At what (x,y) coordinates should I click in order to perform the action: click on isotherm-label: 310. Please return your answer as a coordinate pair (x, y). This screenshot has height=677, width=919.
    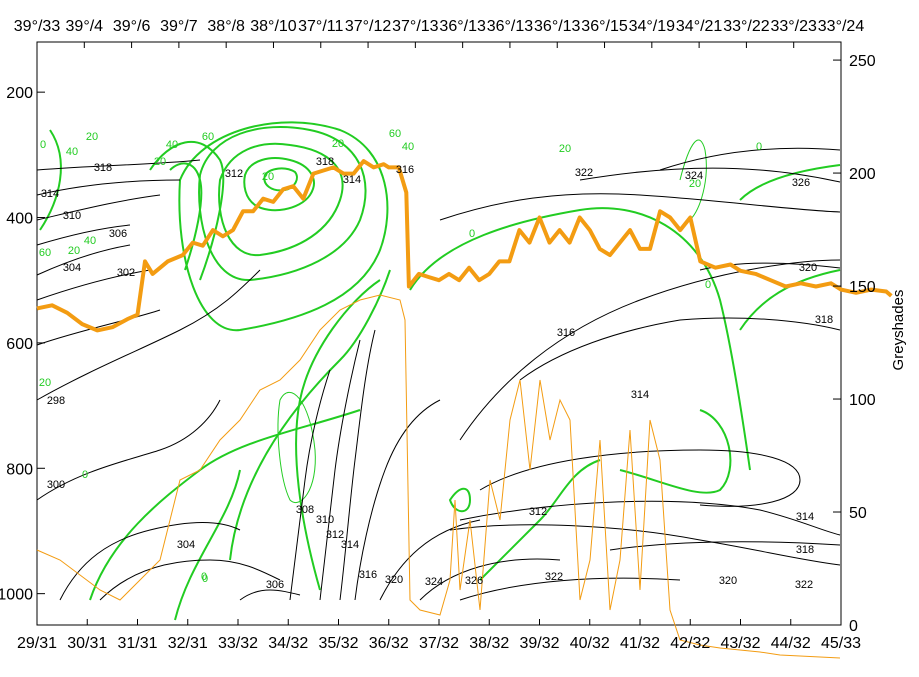
    Looking at the image, I should click on (325, 520).